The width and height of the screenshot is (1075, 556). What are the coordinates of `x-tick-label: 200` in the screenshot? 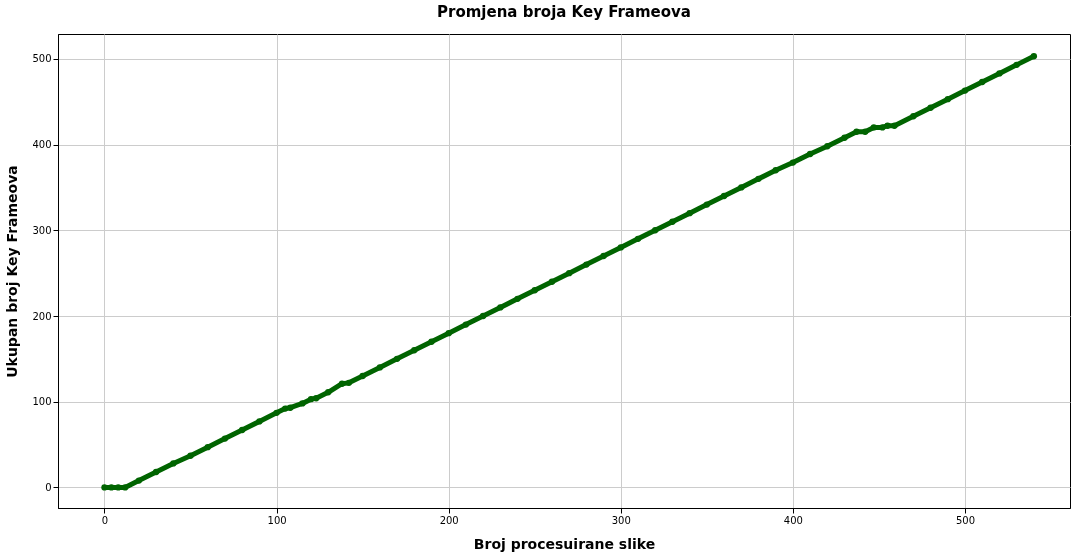 It's located at (449, 520).